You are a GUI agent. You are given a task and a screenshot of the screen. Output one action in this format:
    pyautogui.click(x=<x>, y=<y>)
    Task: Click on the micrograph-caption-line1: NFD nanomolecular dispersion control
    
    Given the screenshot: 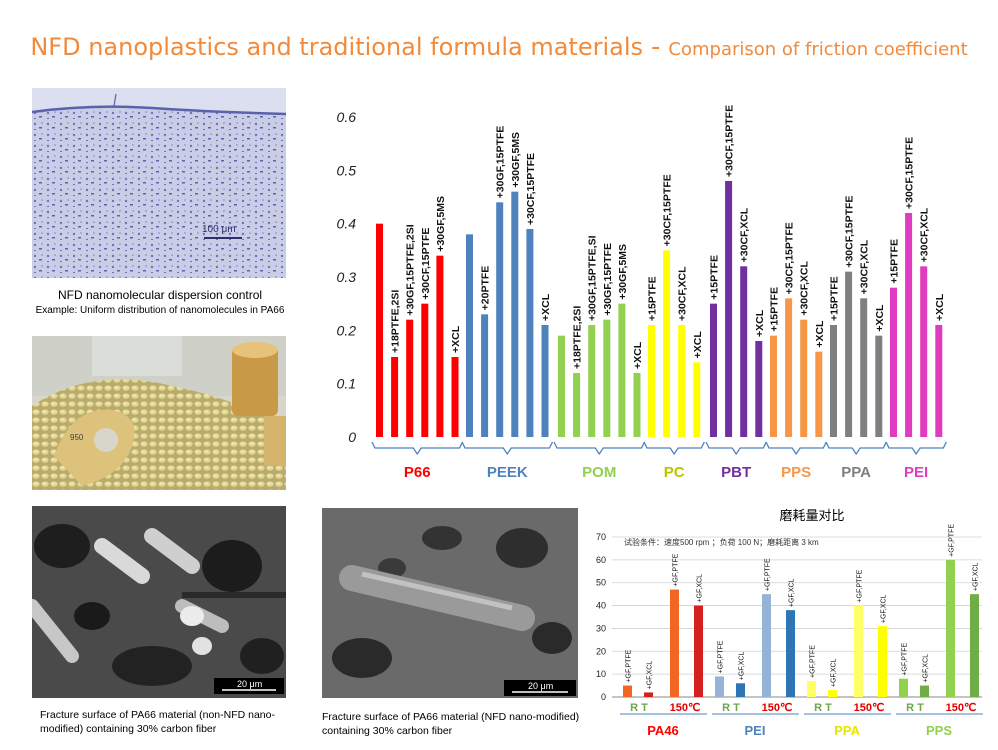 What is the action you would take?
    pyautogui.click(x=160, y=295)
    